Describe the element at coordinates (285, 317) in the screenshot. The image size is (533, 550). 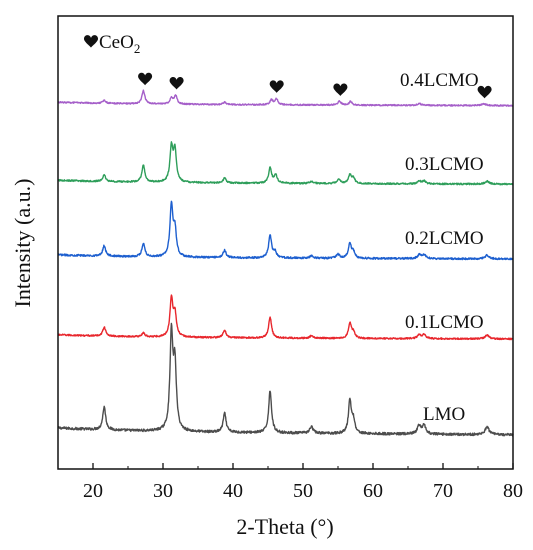
I see `series-line-0-1lcmo` at that location.